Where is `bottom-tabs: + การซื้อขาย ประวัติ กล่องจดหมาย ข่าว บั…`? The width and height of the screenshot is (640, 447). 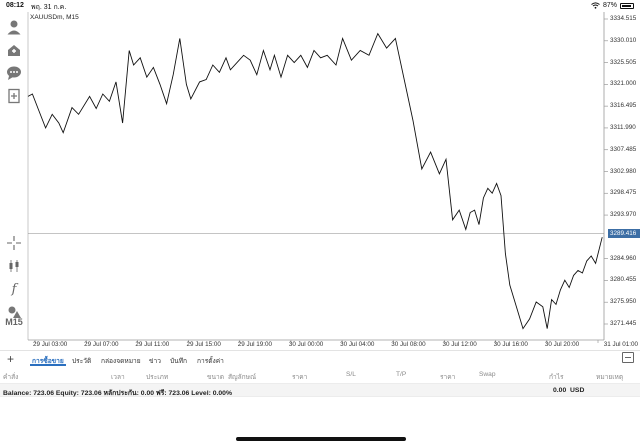 bottom-tabs: + การซื้อขาย ประวัติ กล่องจดหมาย ข่าว บั… is located at coordinates (320, 358).